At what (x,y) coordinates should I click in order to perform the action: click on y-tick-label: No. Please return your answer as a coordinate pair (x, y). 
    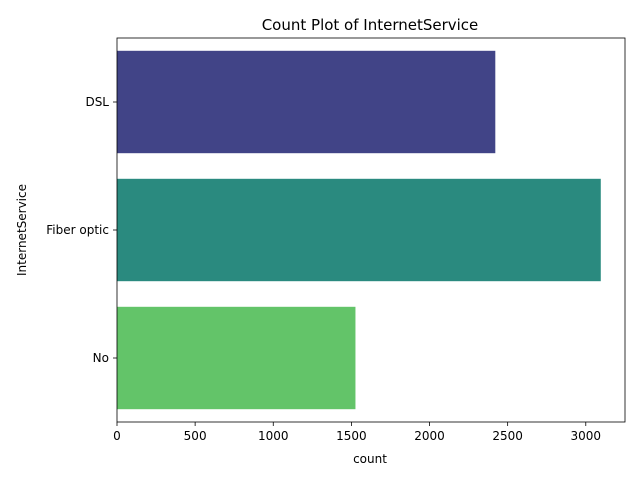
    Looking at the image, I should click on (101, 358).